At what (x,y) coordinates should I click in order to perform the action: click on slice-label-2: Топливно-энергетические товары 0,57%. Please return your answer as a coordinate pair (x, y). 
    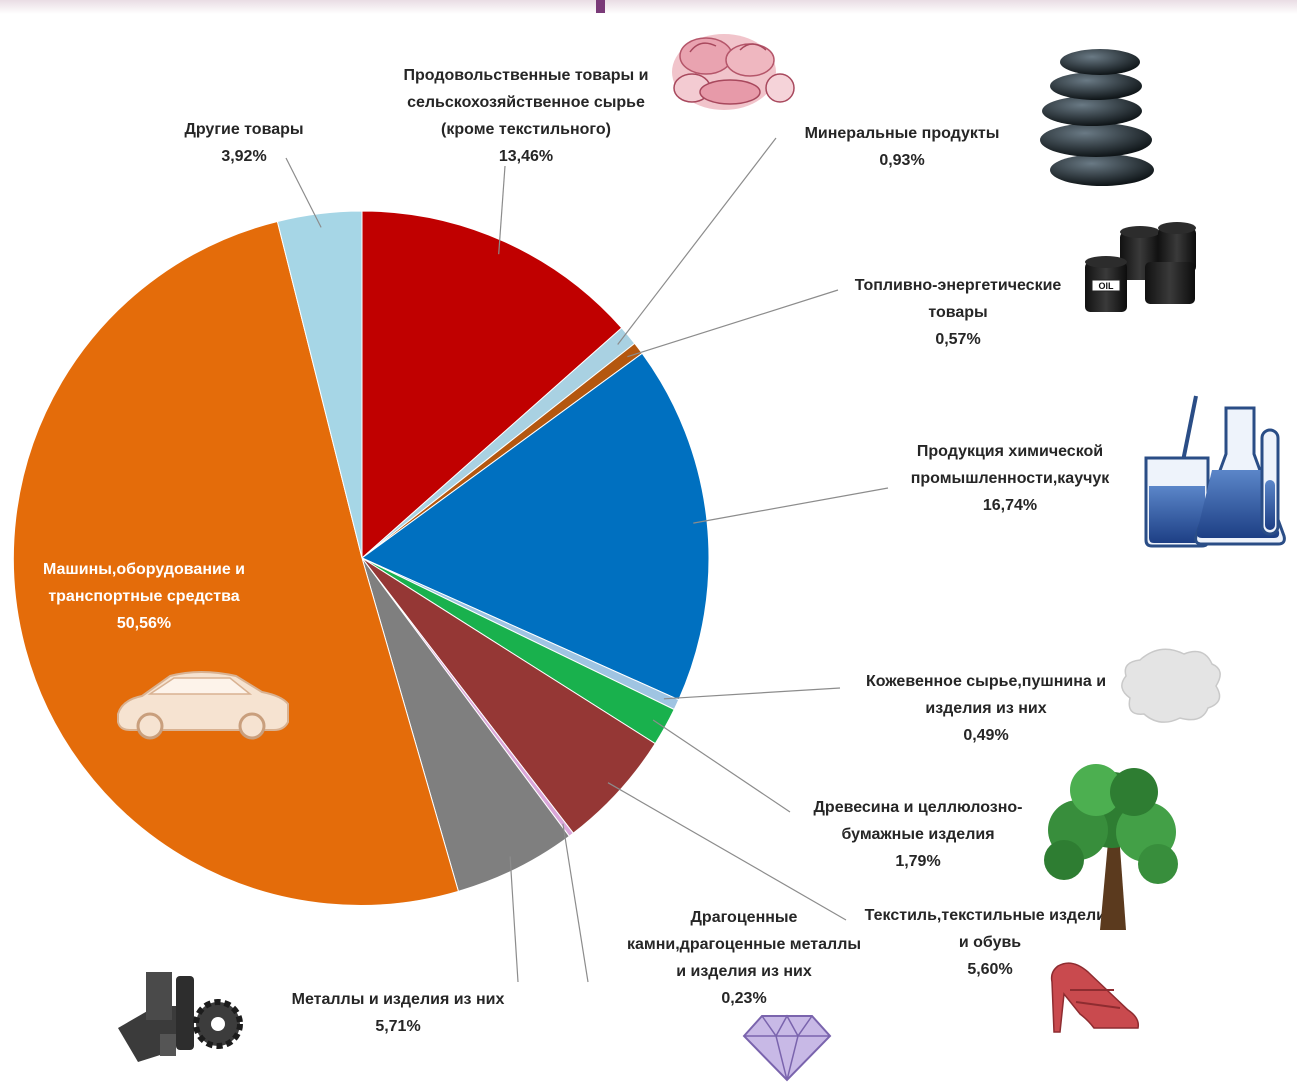
    Looking at the image, I should click on (958, 312).